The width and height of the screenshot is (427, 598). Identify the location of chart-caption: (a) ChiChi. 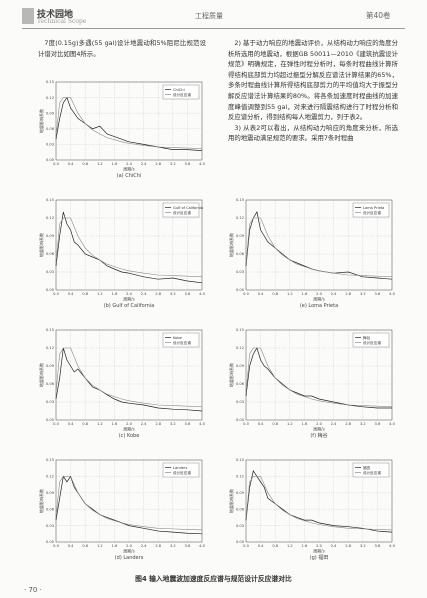
(129, 176).